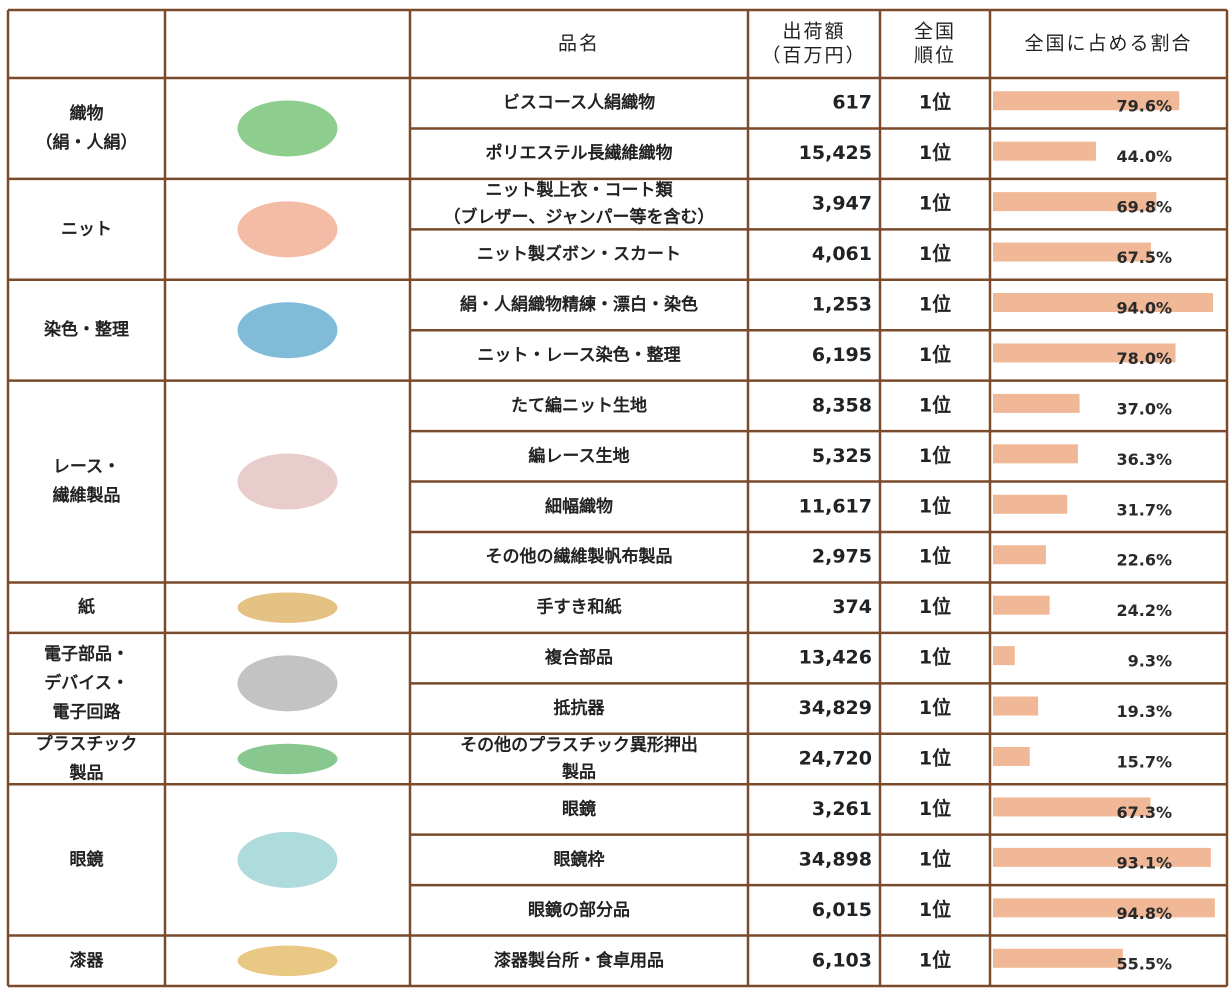 This screenshot has width=1229, height=988. Describe the element at coordinates (1144, 207) in the screenshot. I see `share-label: 69.8%` at that location.